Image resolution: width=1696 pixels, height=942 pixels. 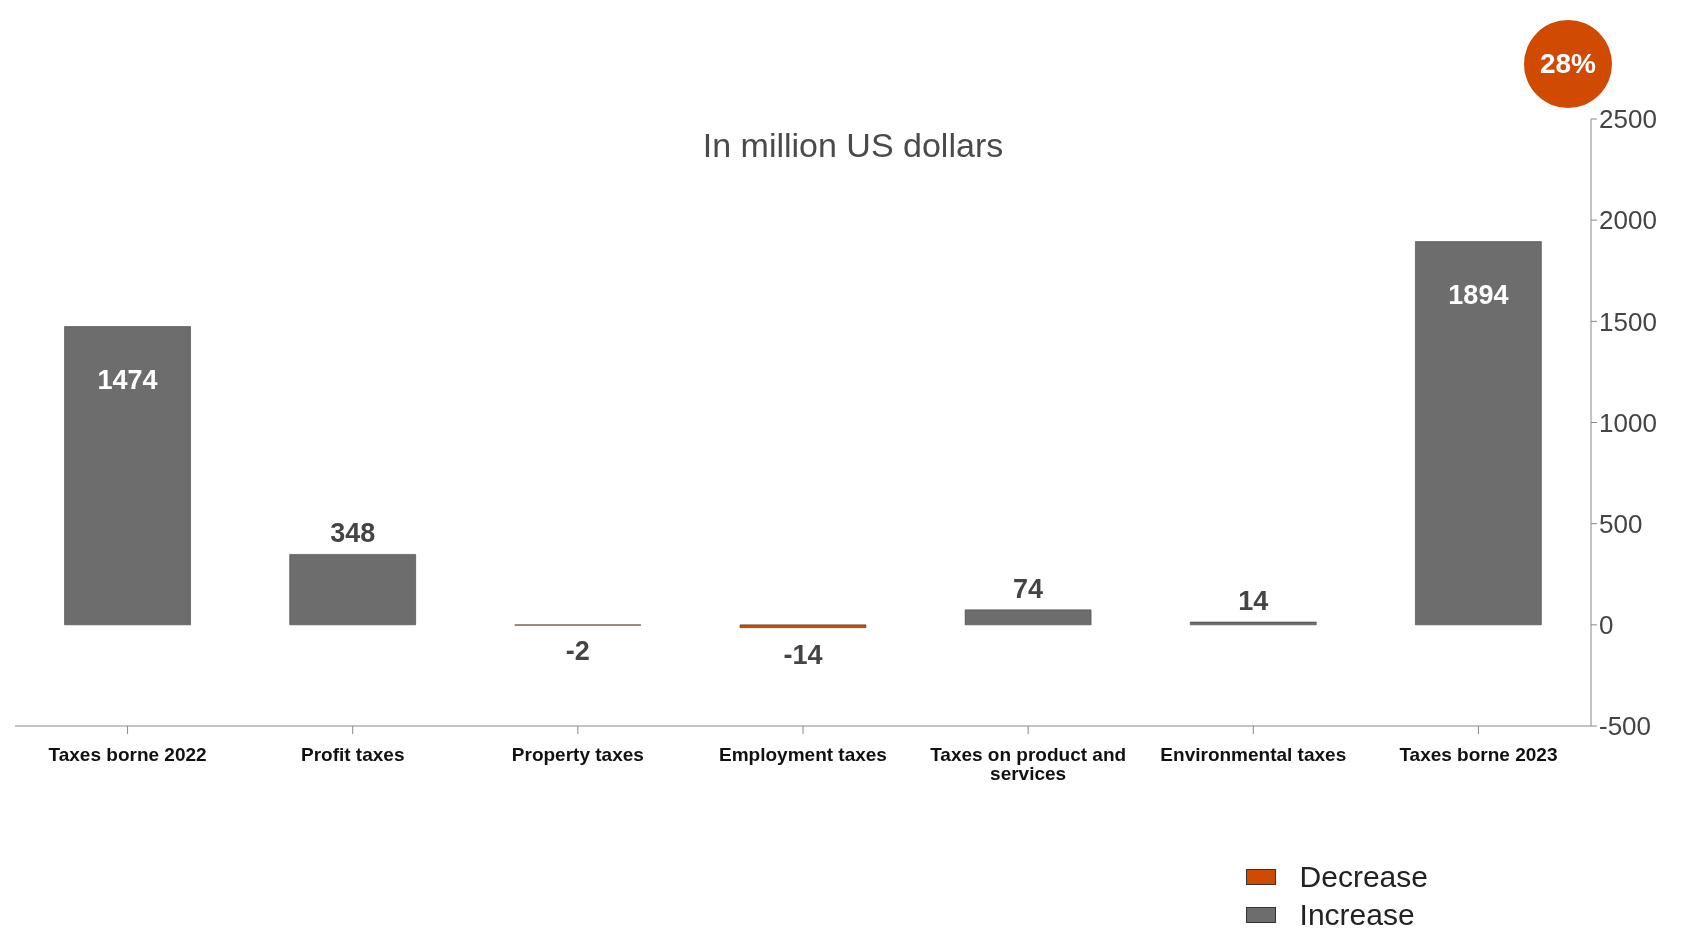 What do you see at coordinates (853, 145) in the screenshot?
I see `chart-title: In million US dollars` at bounding box center [853, 145].